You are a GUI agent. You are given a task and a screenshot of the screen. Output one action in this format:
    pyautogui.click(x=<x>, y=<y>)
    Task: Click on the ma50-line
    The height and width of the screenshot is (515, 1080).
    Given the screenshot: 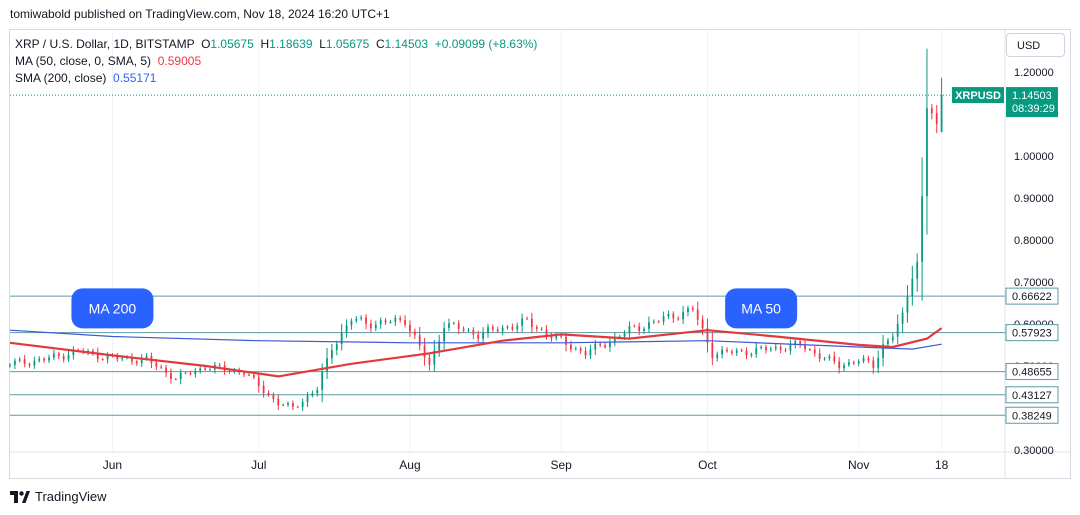 What is the action you would take?
    pyautogui.click(x=476, y=352)
    